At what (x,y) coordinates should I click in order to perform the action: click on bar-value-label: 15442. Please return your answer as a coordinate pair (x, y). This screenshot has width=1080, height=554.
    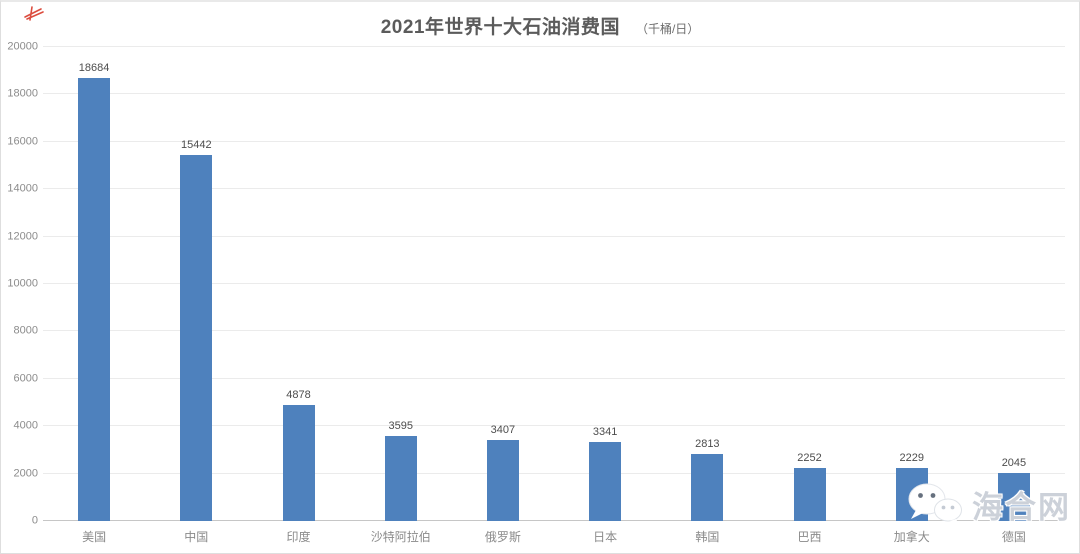
    Looking at the image, I should click on (196, 145).